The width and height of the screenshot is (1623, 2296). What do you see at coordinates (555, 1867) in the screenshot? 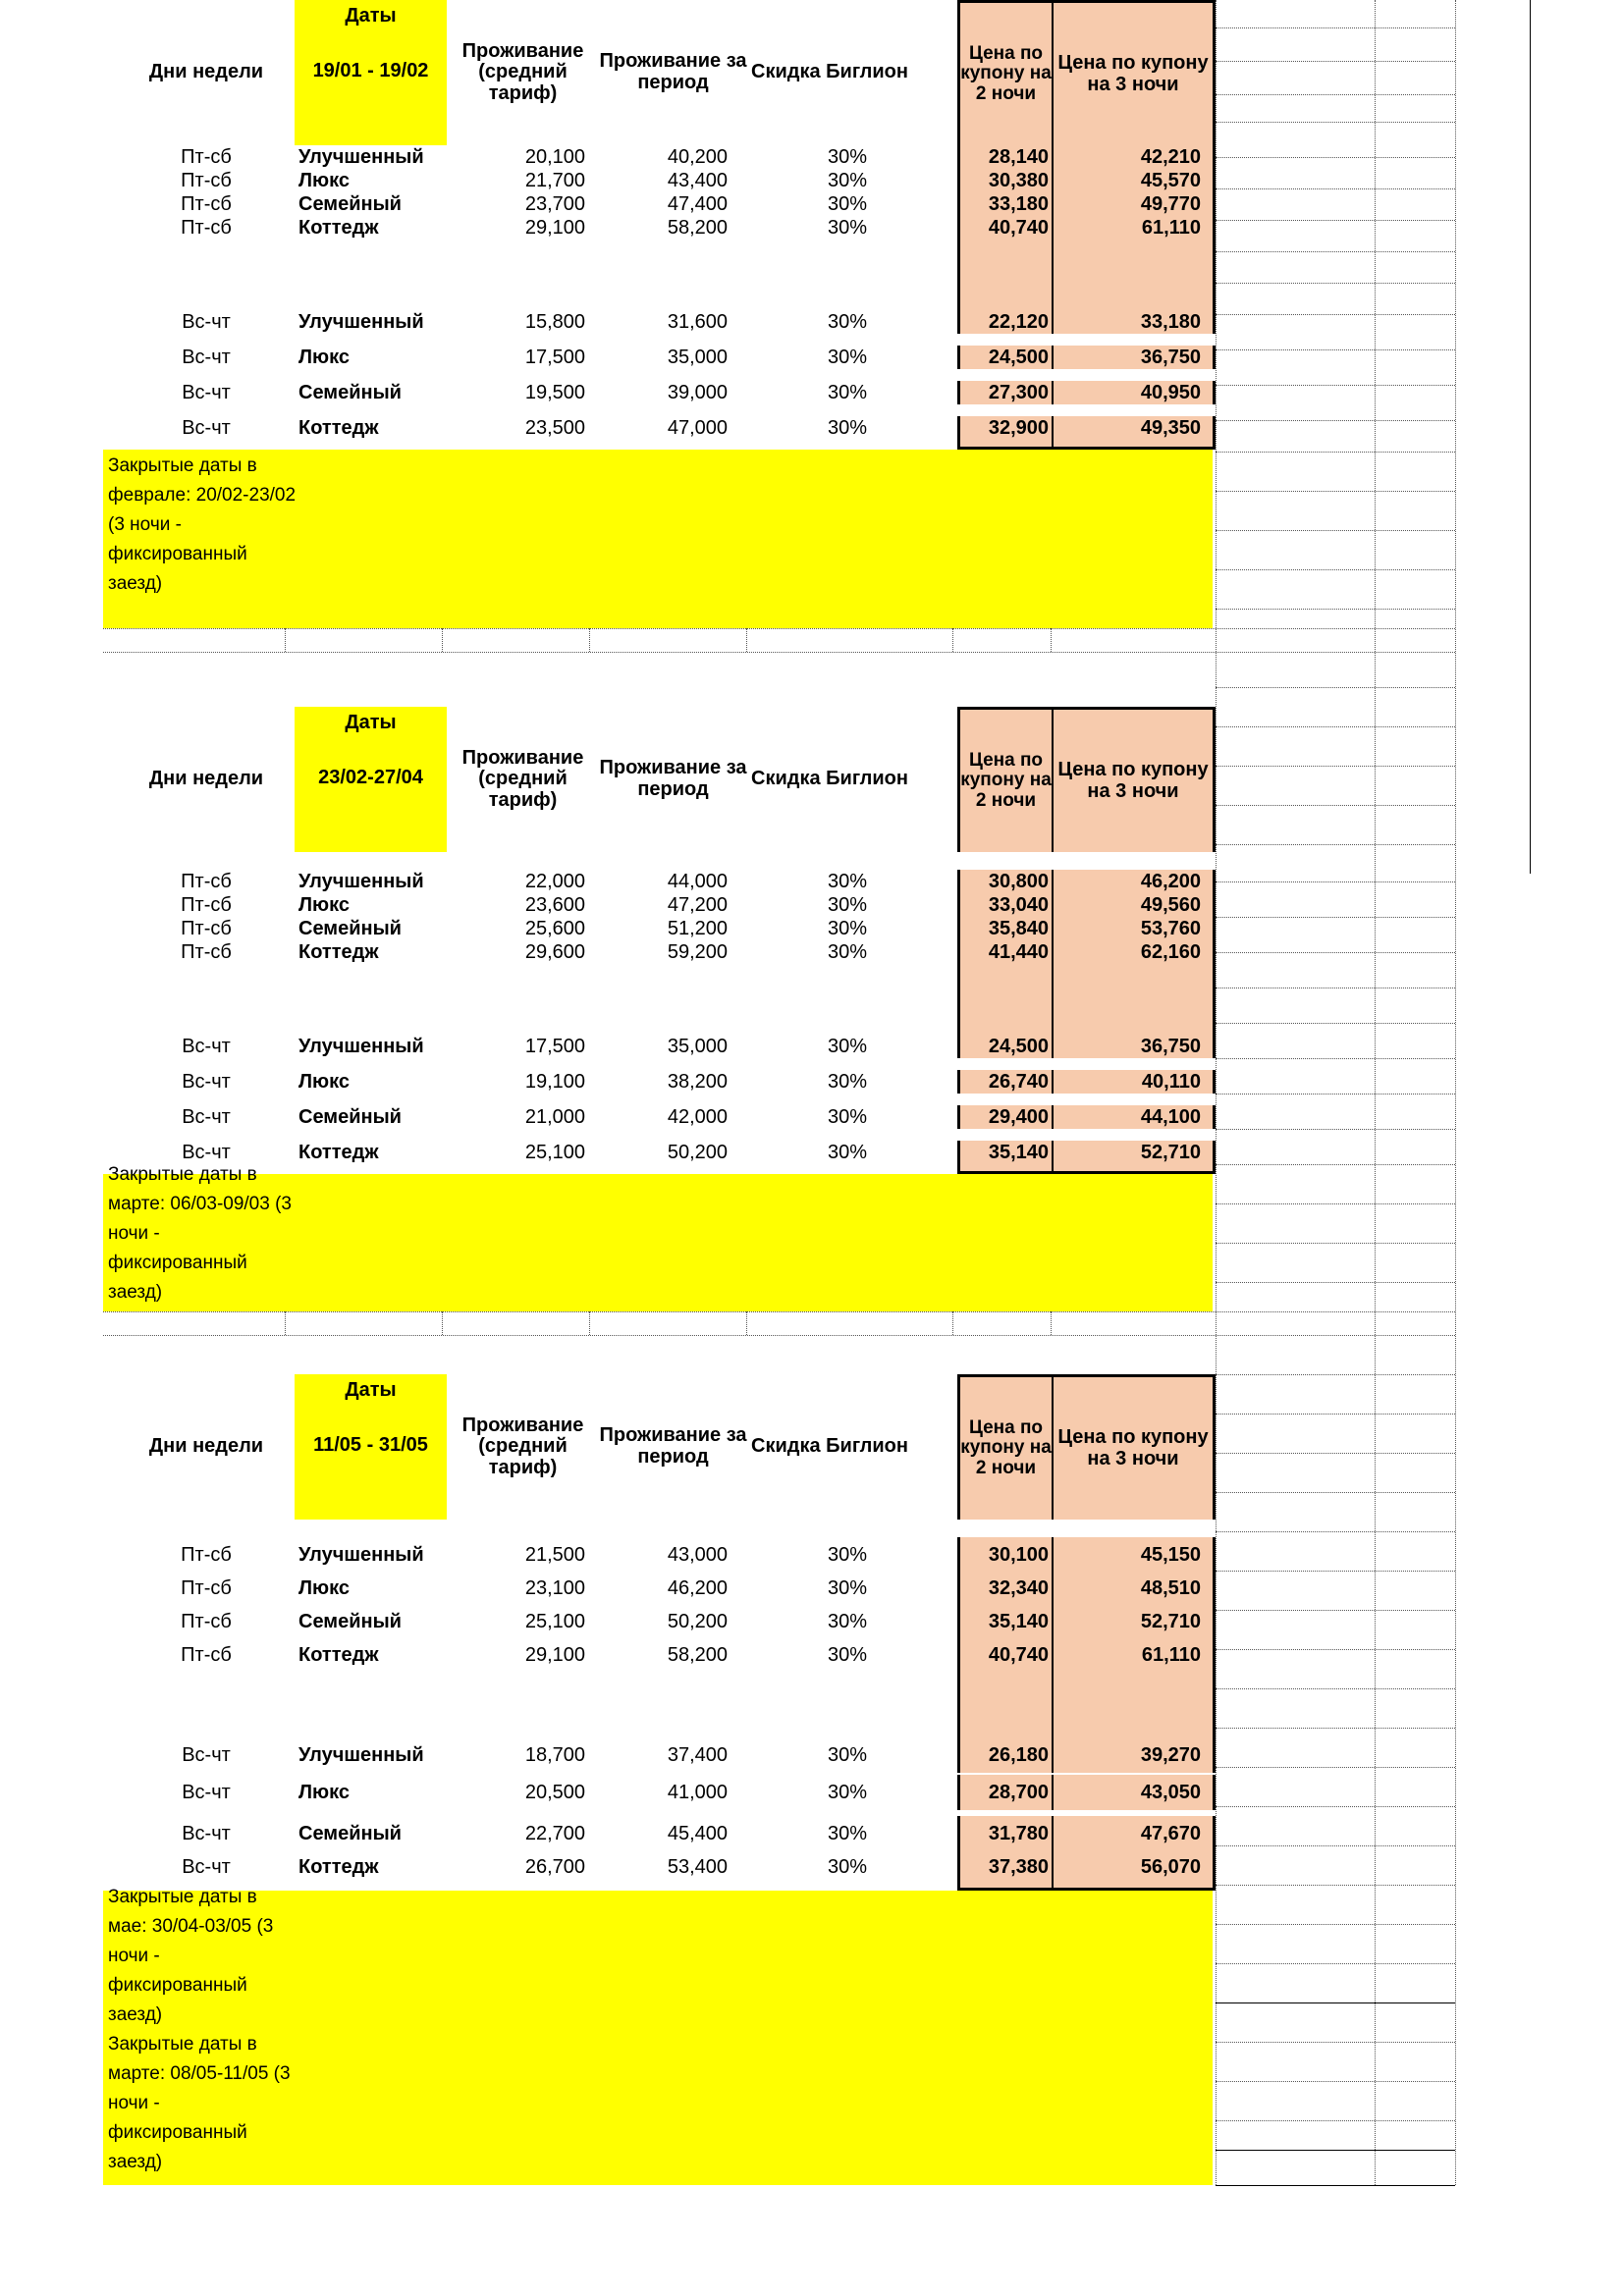
I see `cell-avg: 26,700` at bounding box center [555, 1867].